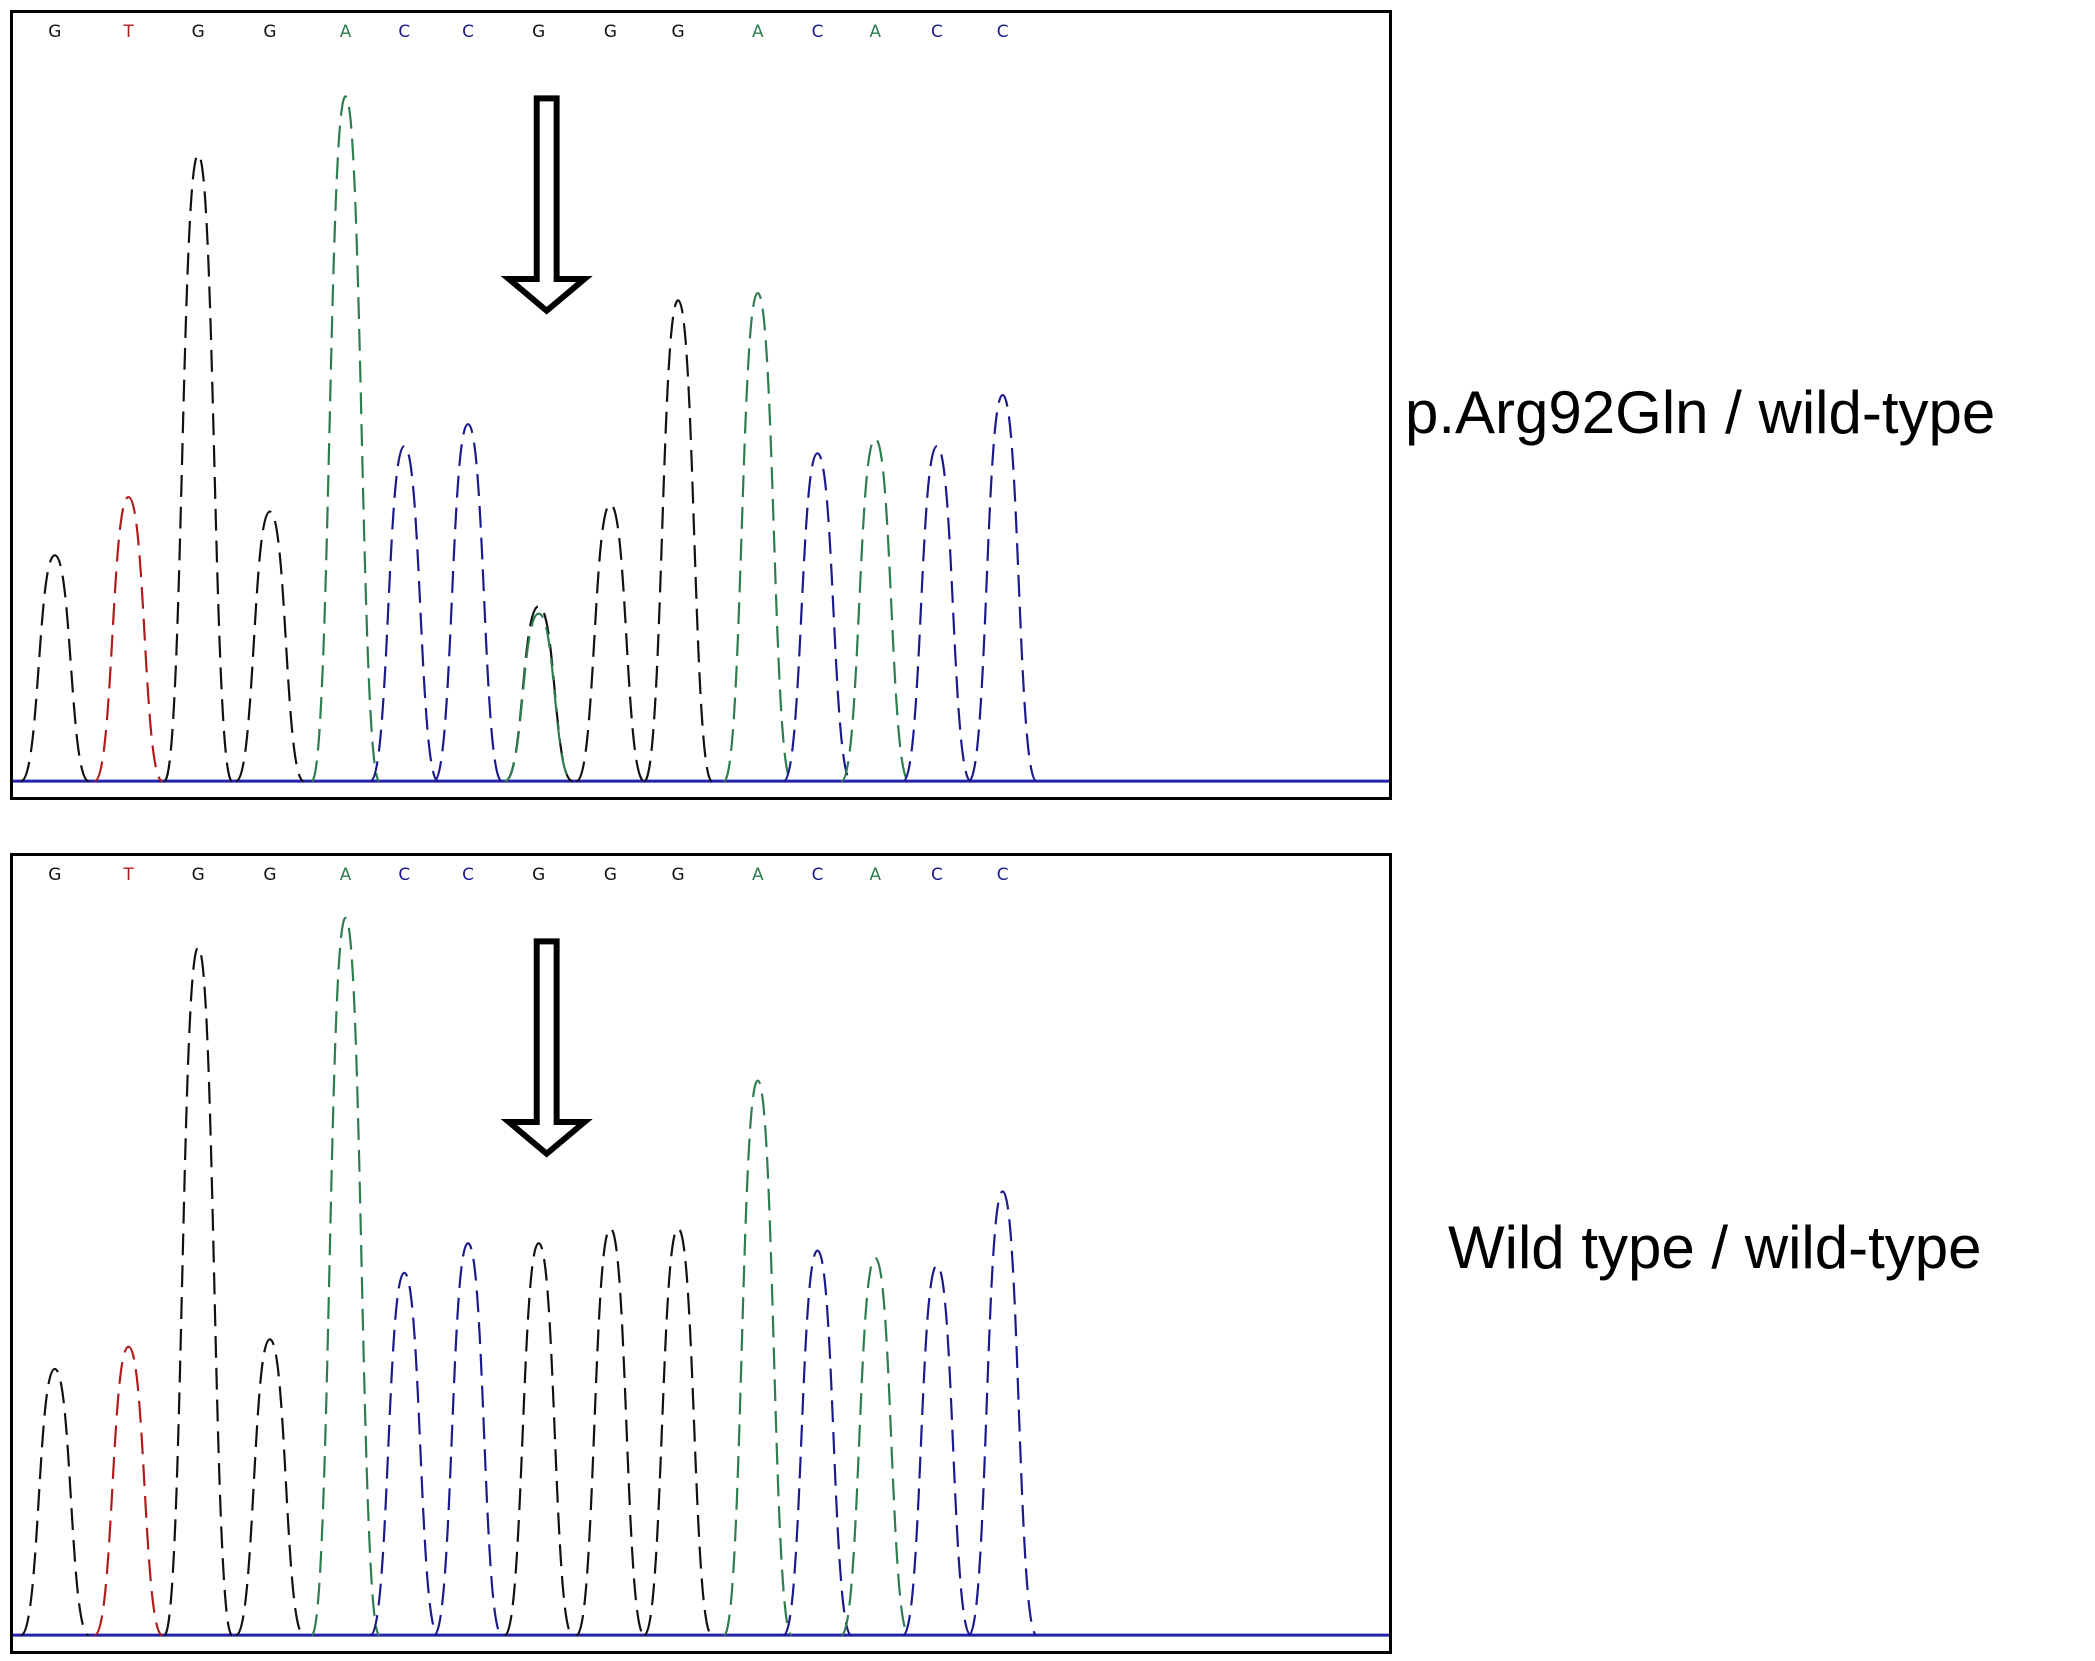 The width and height of the screenshot is (2095, 1661). I want to click on genotype-label-mutant: p.Arg92Gln / wild-type, so click(1700, 412).